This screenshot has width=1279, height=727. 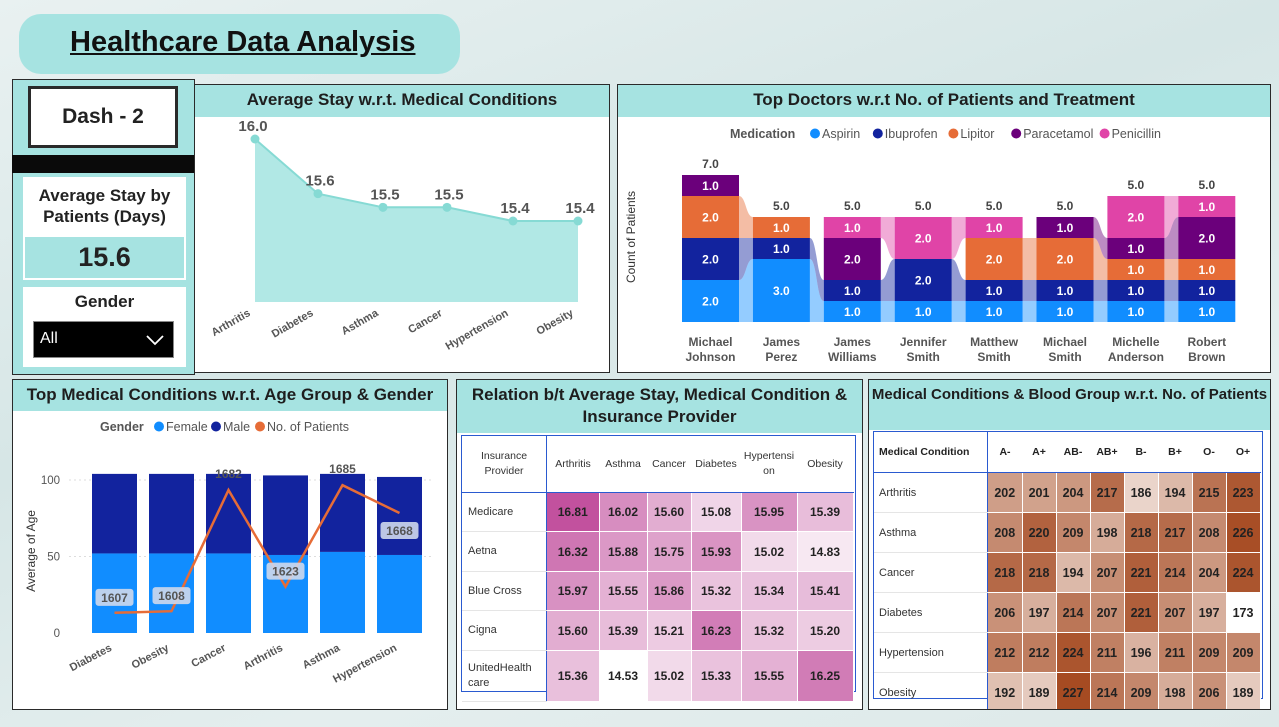 I want to click on bar-4-penicillin, so click(x=994, y=227).